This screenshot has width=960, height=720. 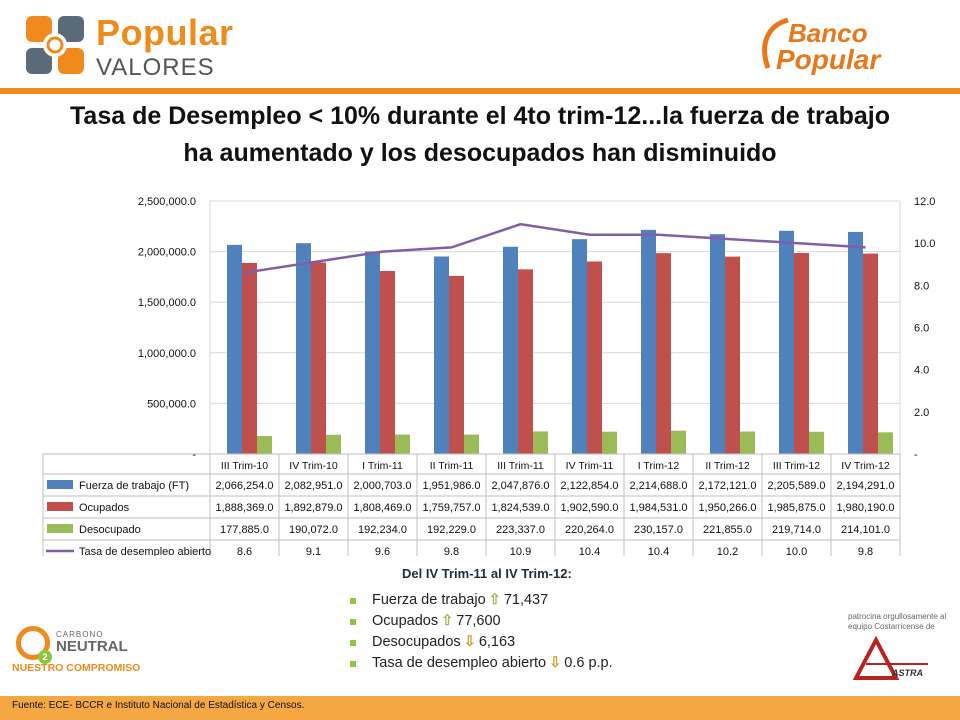 What do you see at coordinates (171, 404) in the screenshot?
I see `y-left-tick-label: 500,000.0` at bounding box center [171, 404].